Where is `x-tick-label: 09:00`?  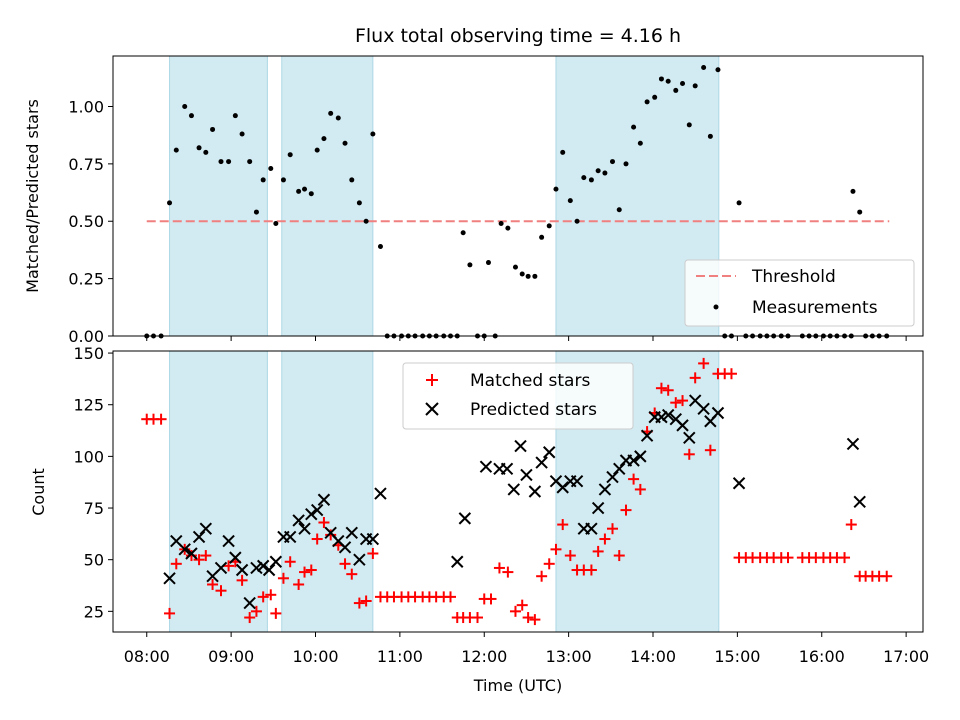
x-tick-label: 09:00 is located at coordinates (231, 656).